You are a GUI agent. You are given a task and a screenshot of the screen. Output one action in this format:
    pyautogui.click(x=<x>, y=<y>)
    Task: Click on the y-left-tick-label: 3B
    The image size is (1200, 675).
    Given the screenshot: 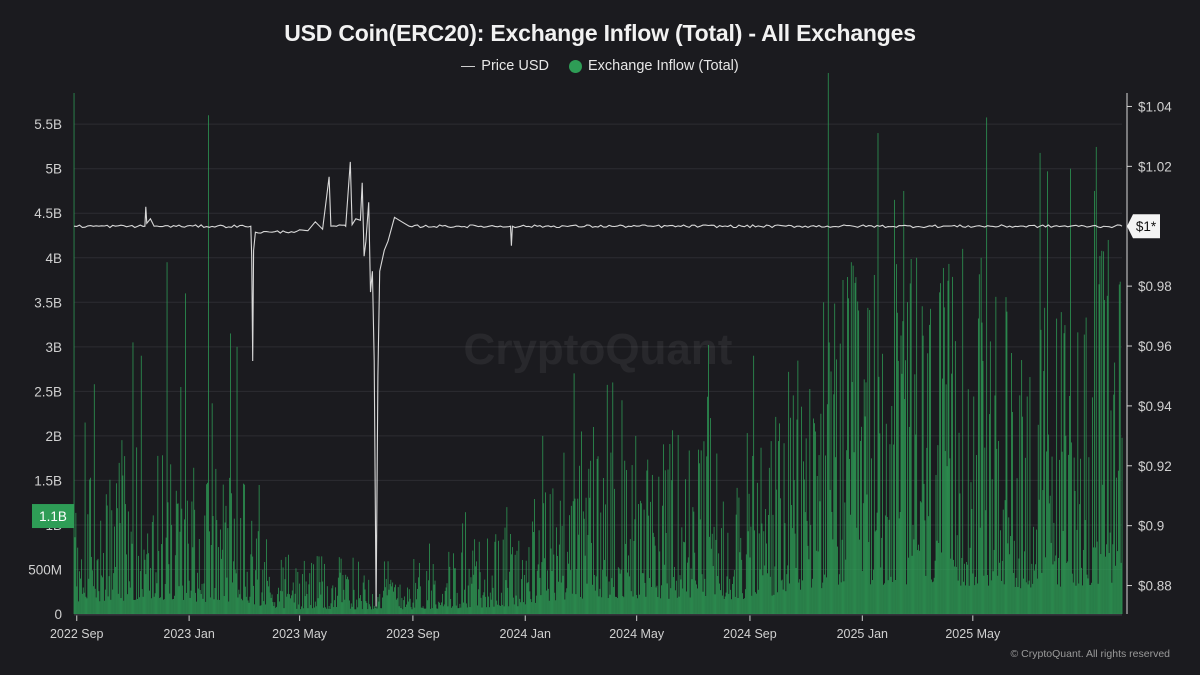 What is the action you would take?
    pyautogui.click(x=53, y=347)
    